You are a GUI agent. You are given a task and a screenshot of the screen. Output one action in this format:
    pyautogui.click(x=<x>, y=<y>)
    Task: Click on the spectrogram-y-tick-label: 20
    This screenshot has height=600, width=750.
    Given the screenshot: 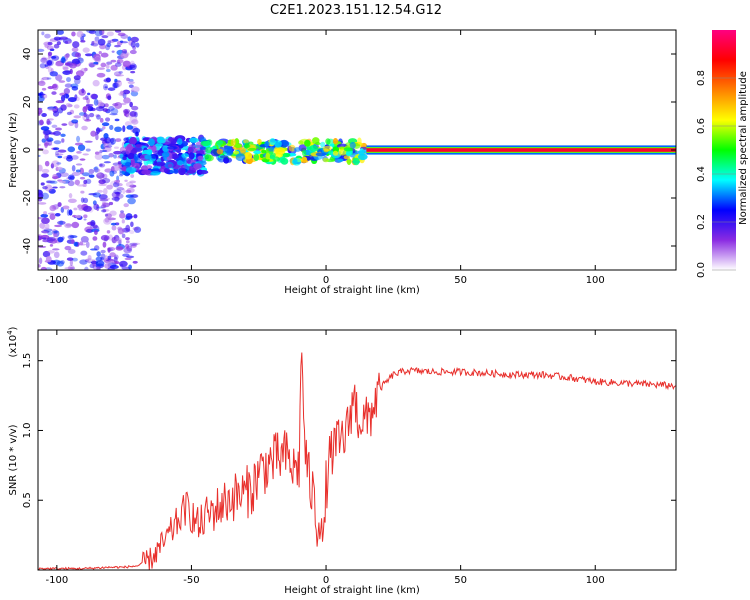 What is the action you would take?
    pyautogui.click(x=27, y=102)
    